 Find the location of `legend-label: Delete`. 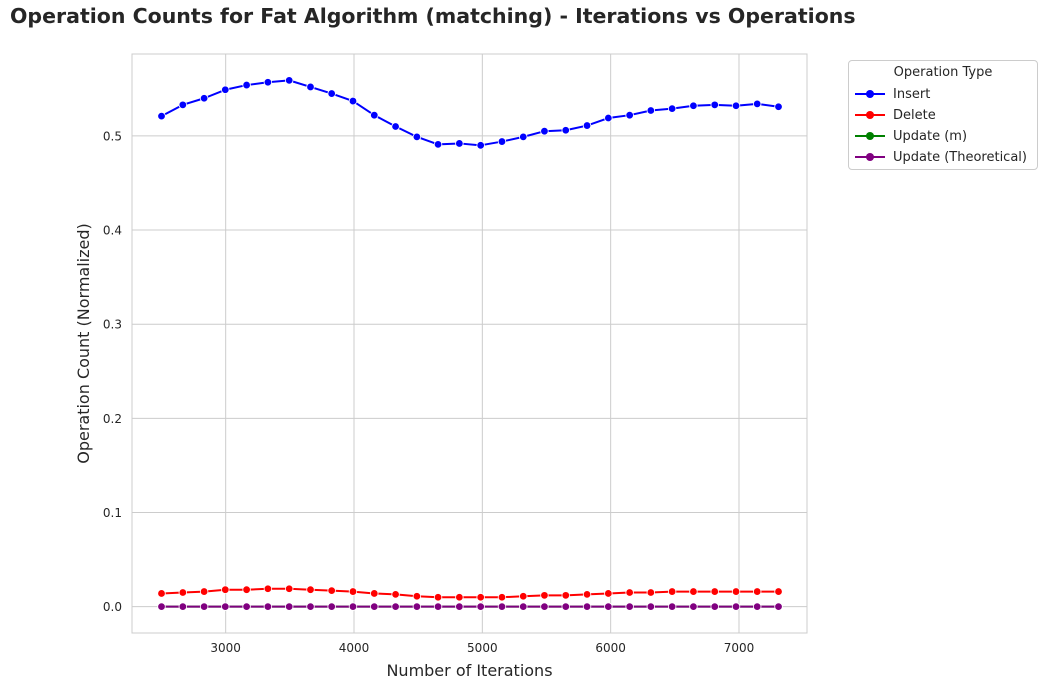

legend-label: Delete is located at coordinates (914, 115).